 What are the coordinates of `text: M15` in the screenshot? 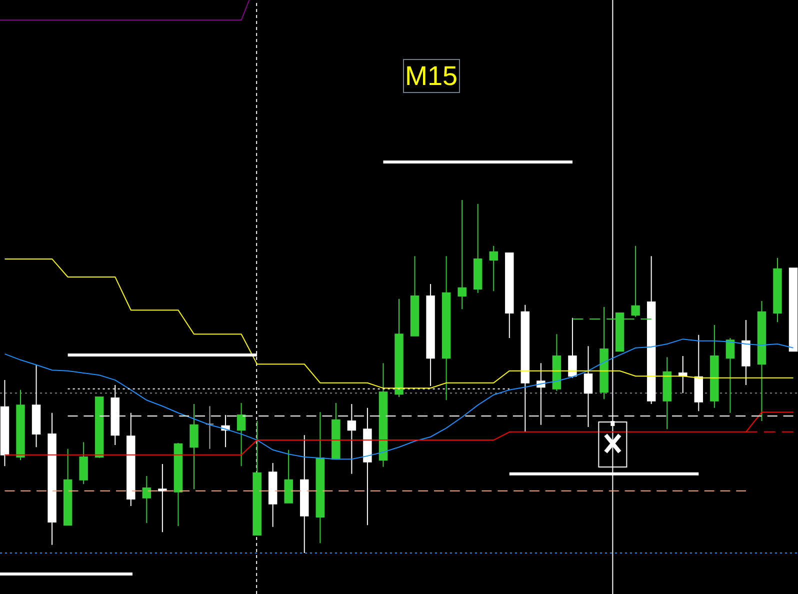 It's located at (431, 76).